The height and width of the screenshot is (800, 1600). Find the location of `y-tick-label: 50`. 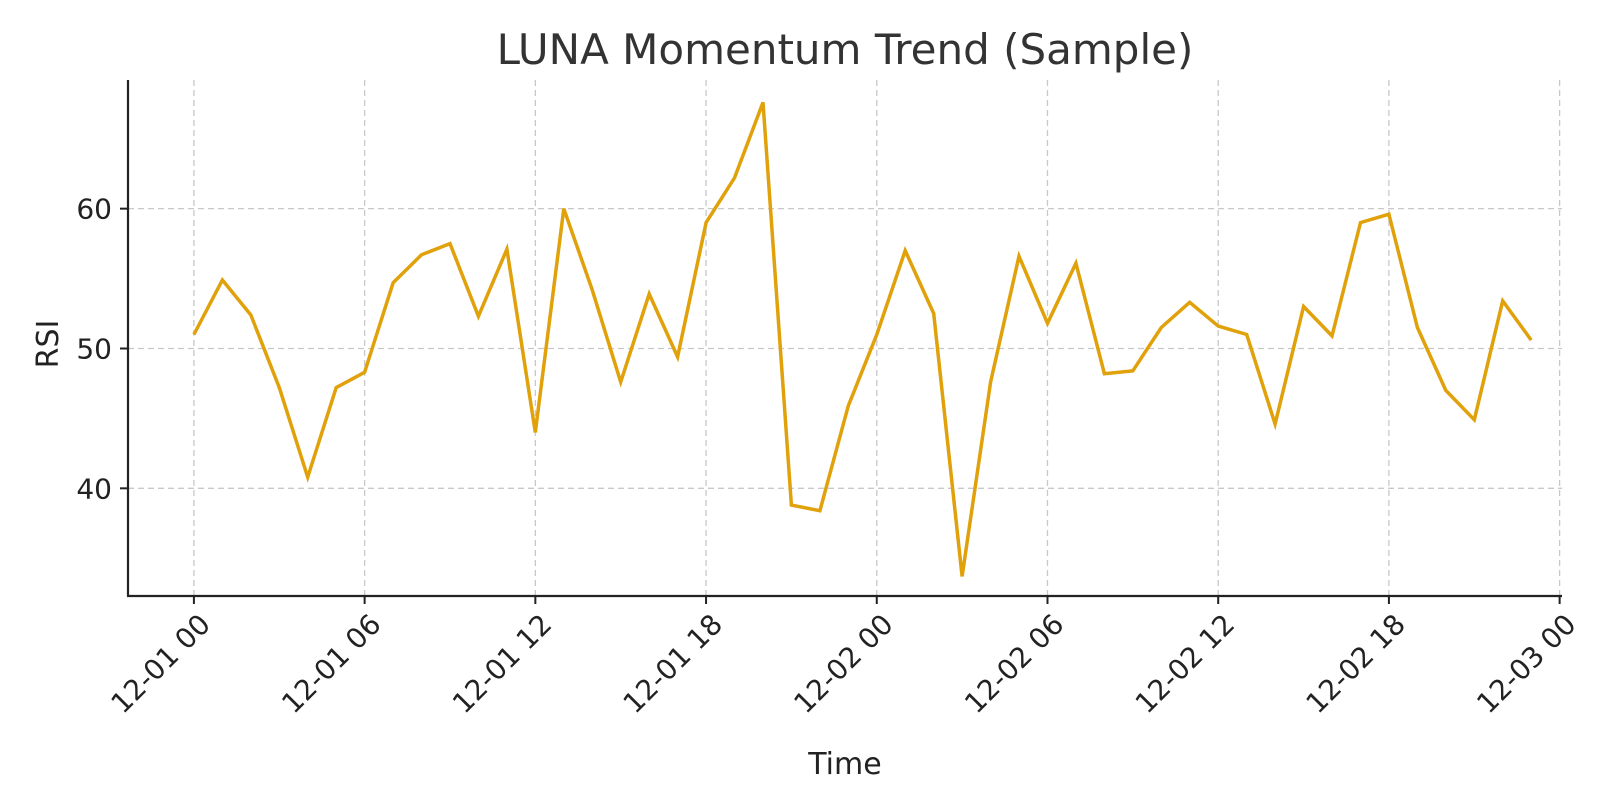

y-tick-label: 50 is located at coordinates (94, 348).